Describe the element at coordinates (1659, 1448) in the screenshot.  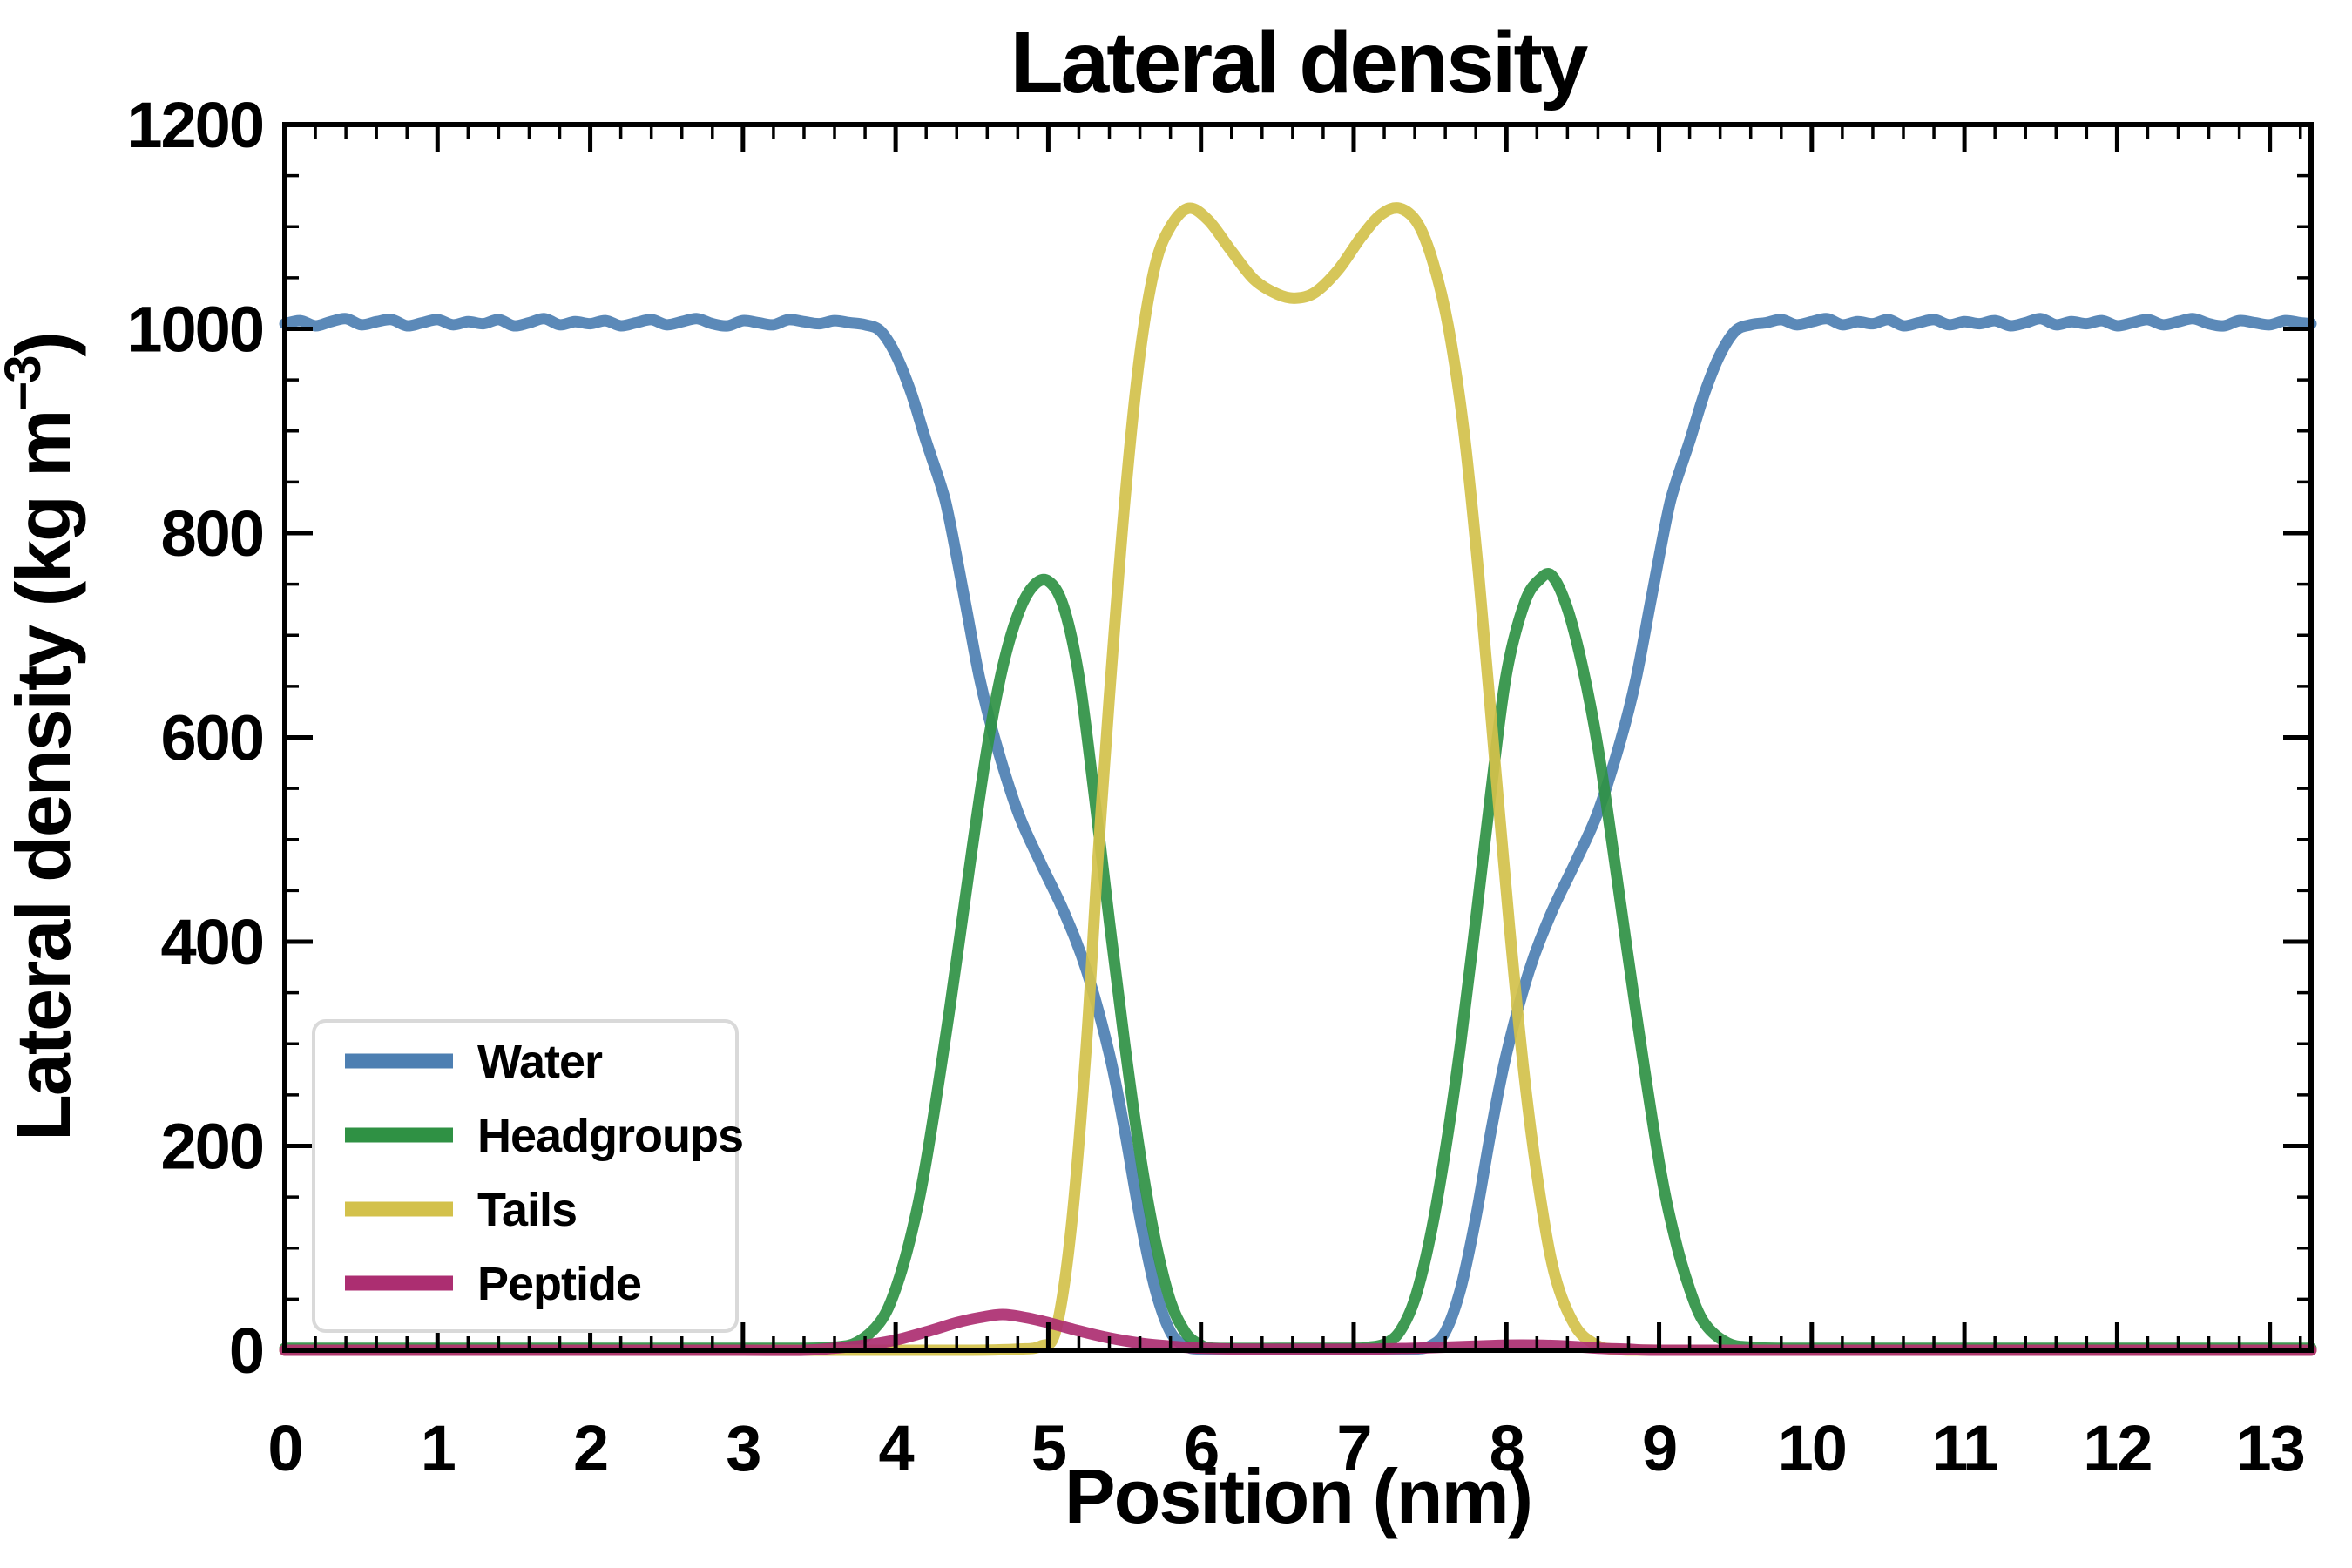
I see `x-tick-label: 9` at that location.